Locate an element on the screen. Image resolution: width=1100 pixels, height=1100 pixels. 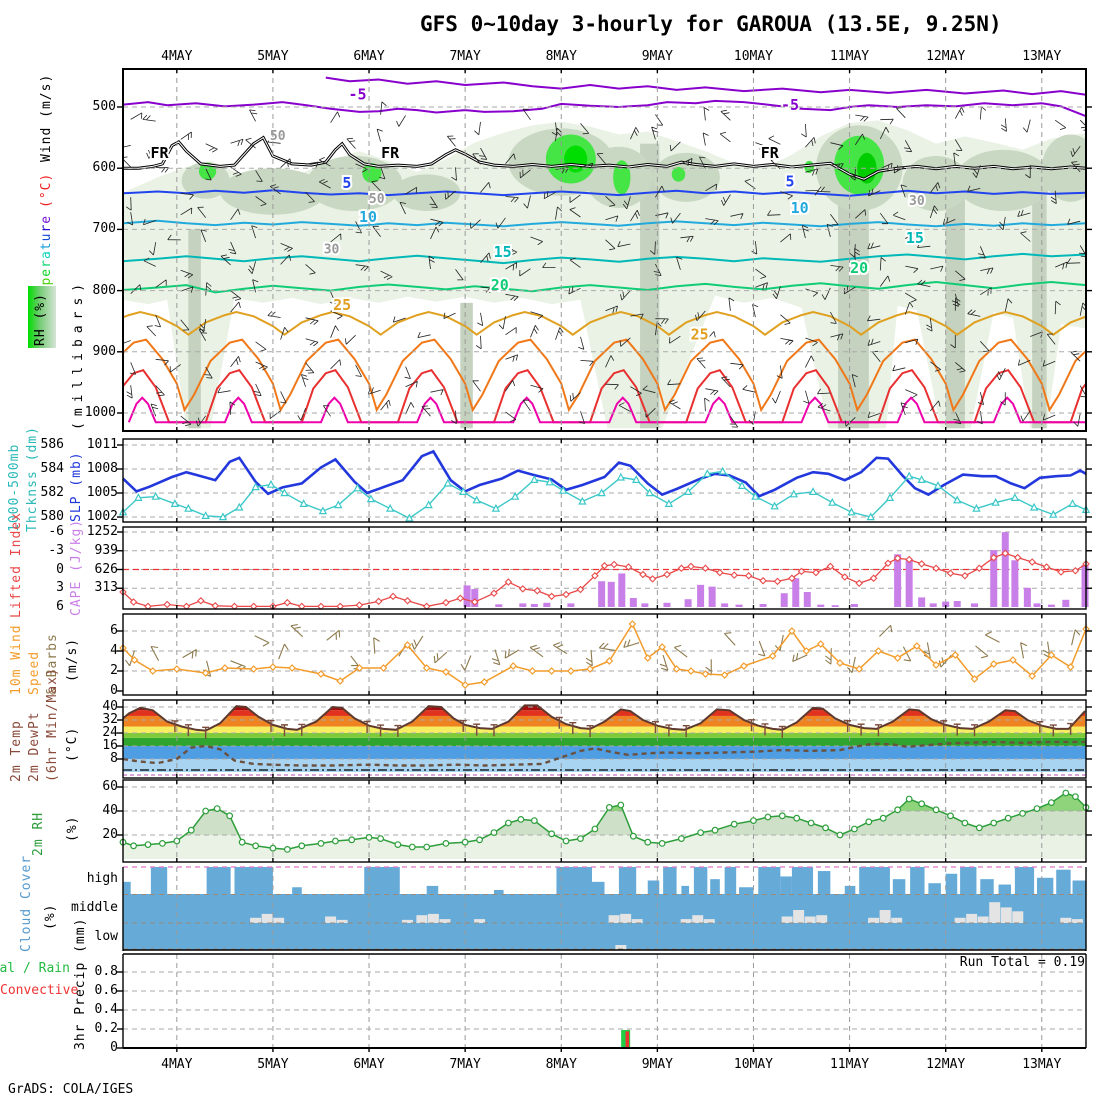
temp-tick: 32 is located at coordinates (110, 719).